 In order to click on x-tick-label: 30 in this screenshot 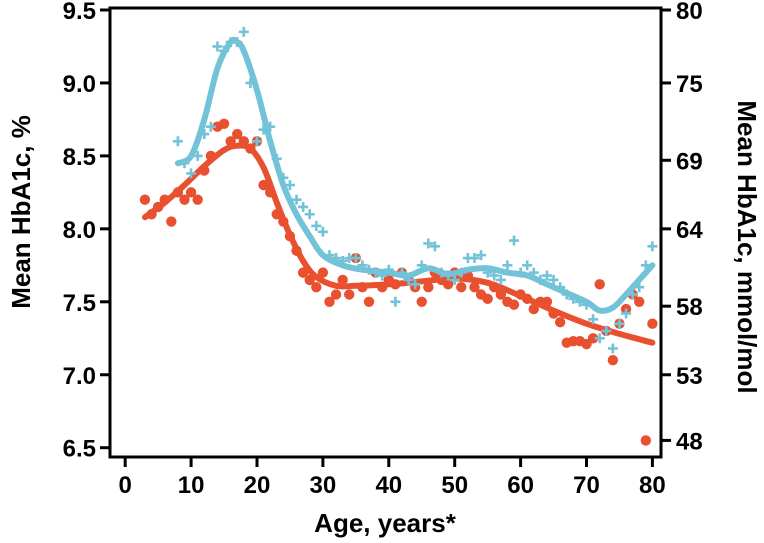, I will do `click(323, 485)`.